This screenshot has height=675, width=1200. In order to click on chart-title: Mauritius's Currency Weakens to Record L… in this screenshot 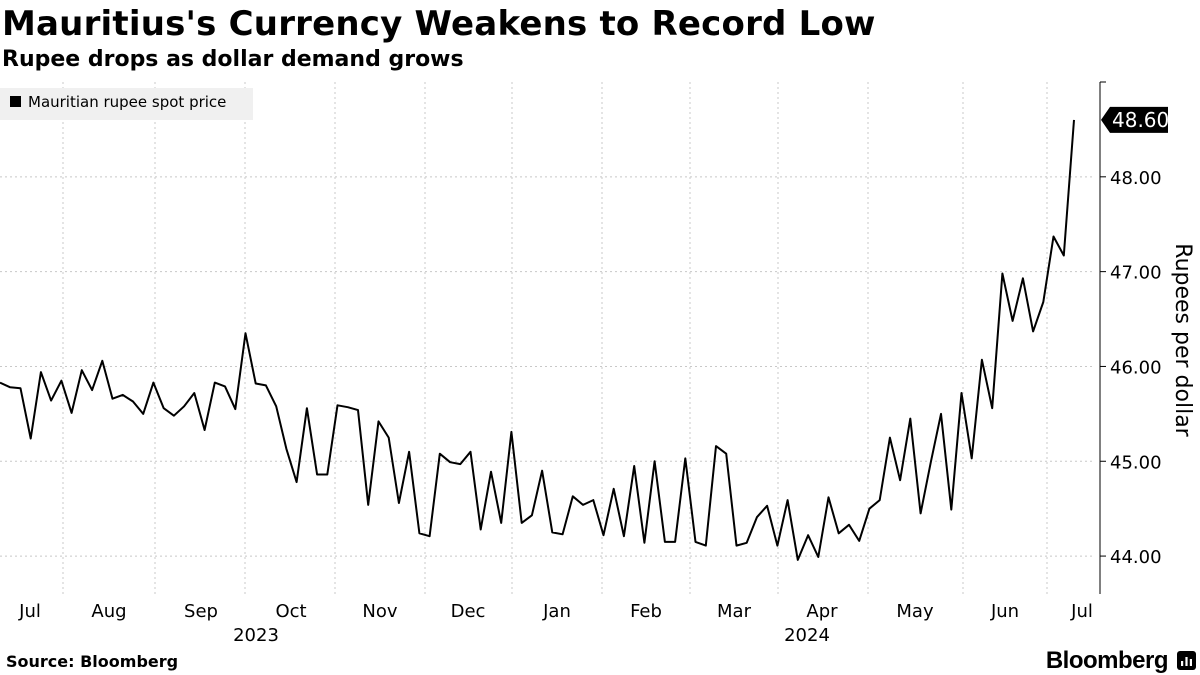, I will do `click(439, 24)`.